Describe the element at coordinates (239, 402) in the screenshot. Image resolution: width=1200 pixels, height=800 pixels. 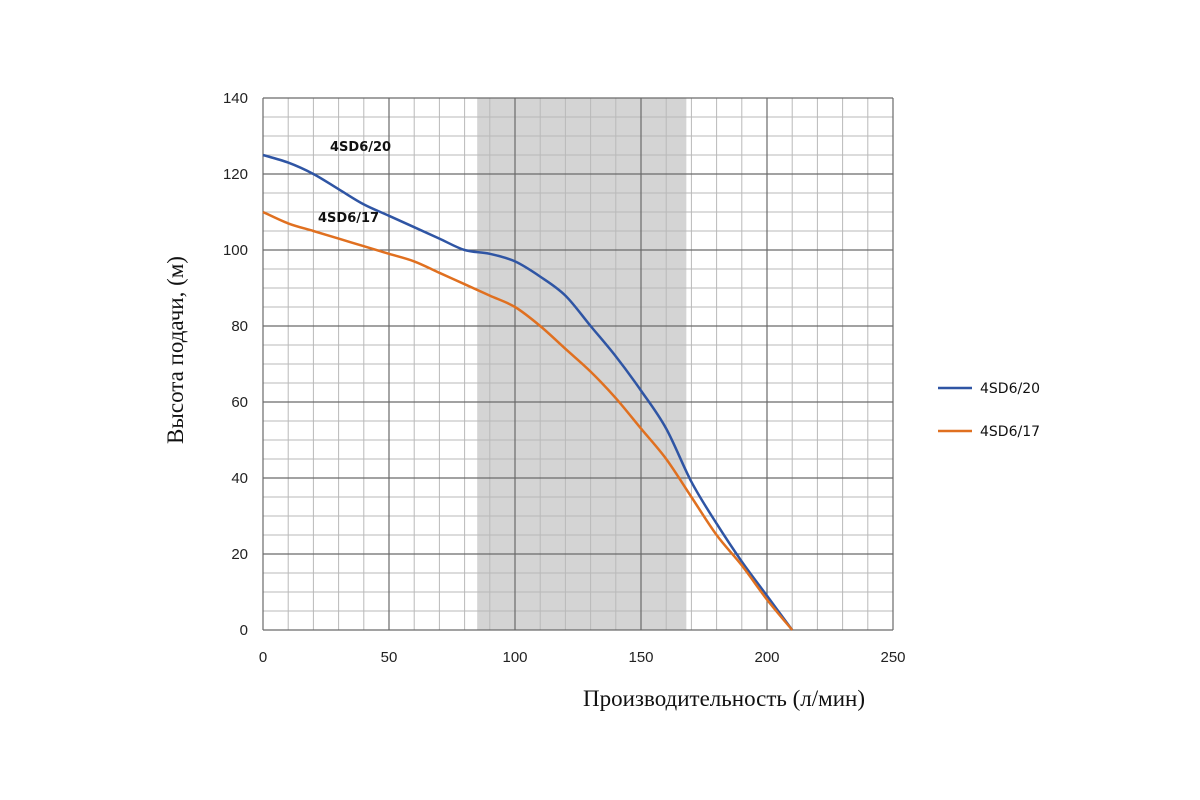
I see `y-tick-label: 60` at that location.